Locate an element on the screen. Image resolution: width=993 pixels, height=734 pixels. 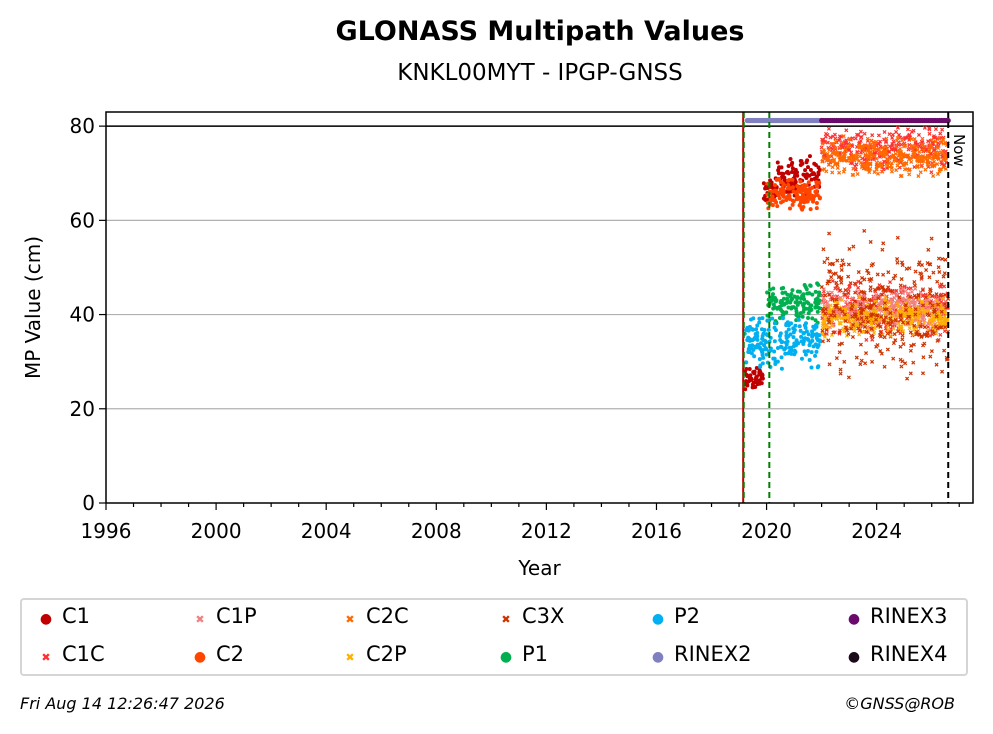
legend-label: P1 is located at coordinates (535, 654).